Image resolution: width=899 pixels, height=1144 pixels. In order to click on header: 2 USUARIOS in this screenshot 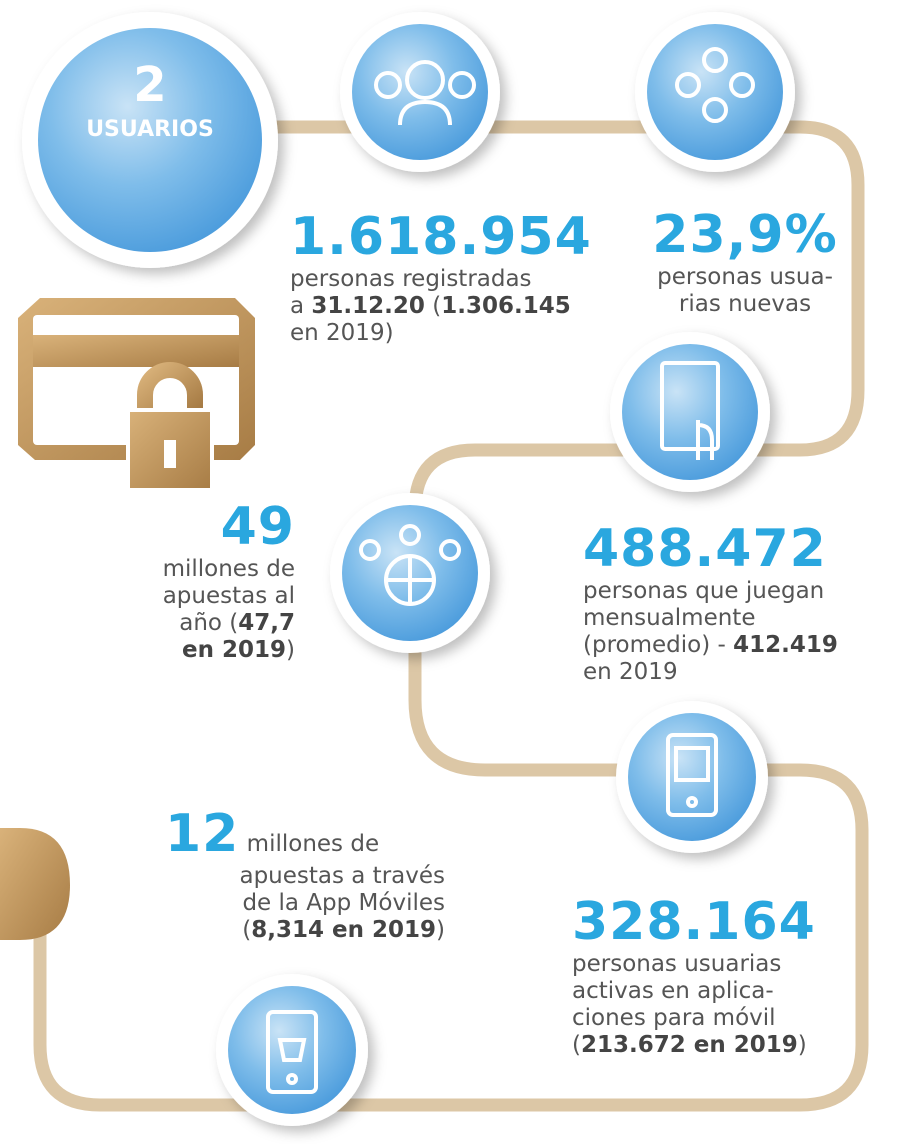, I will do `click(150, 100)`.